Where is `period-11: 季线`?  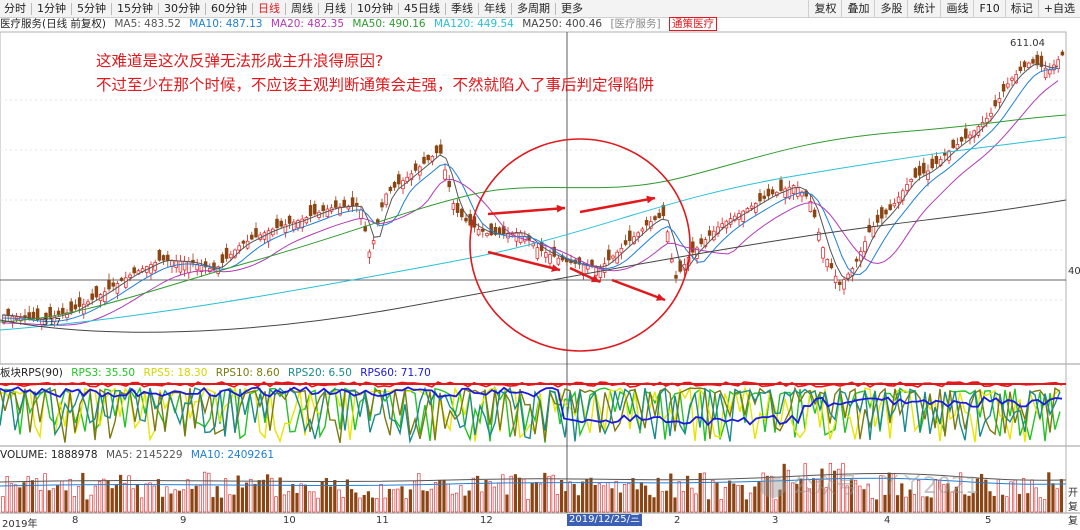 period-11: 季线 is located at coordinates (462, 8).